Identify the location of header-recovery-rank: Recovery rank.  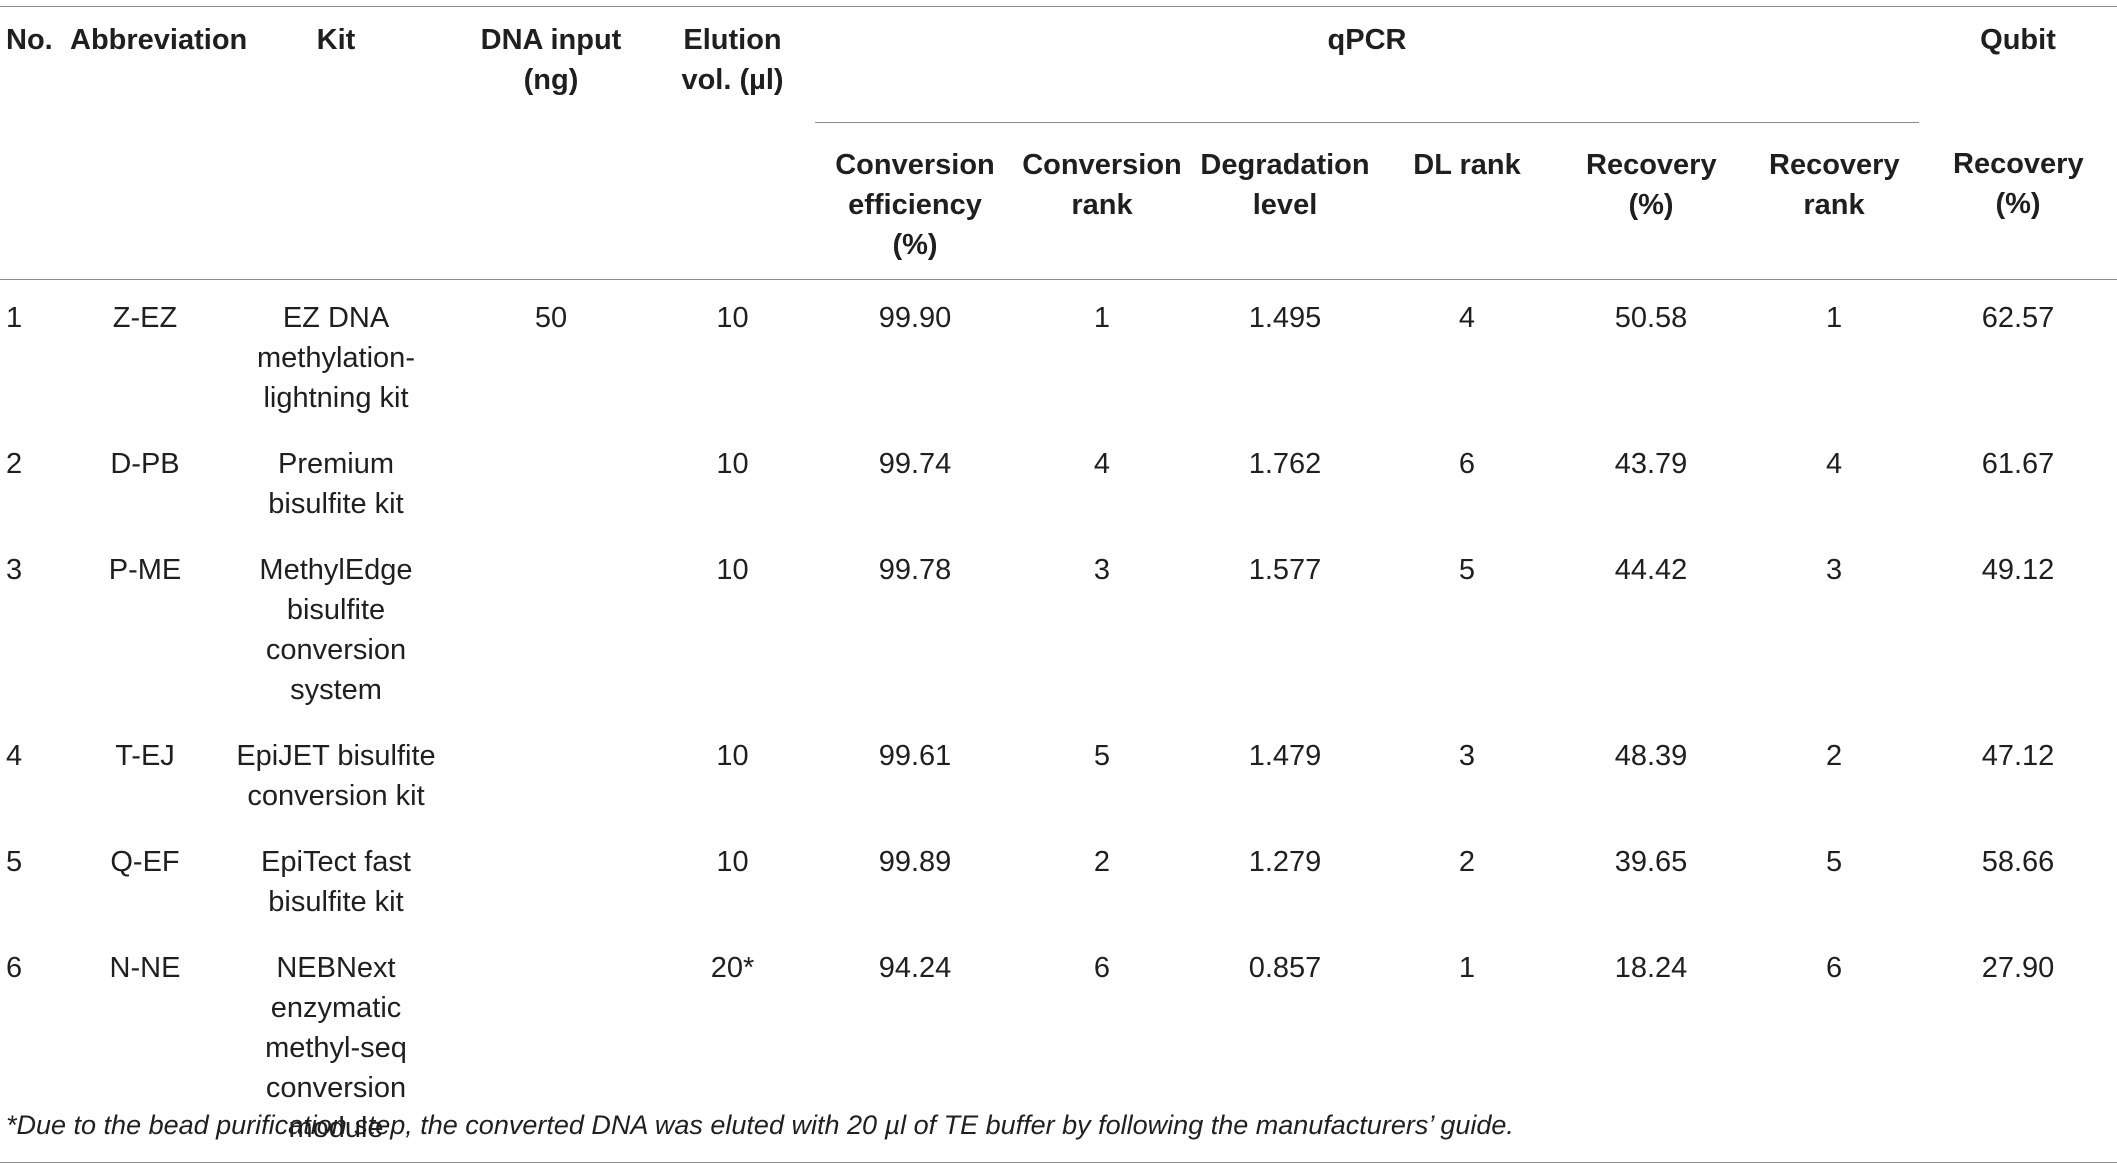
(1834, 201).